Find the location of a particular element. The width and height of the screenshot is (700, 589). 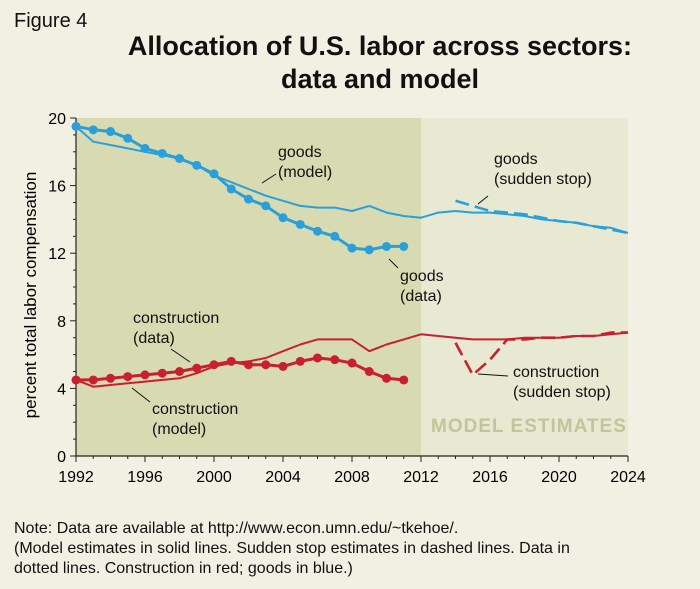

series-goods-sudden-stop is located at coordinates (542, 217).